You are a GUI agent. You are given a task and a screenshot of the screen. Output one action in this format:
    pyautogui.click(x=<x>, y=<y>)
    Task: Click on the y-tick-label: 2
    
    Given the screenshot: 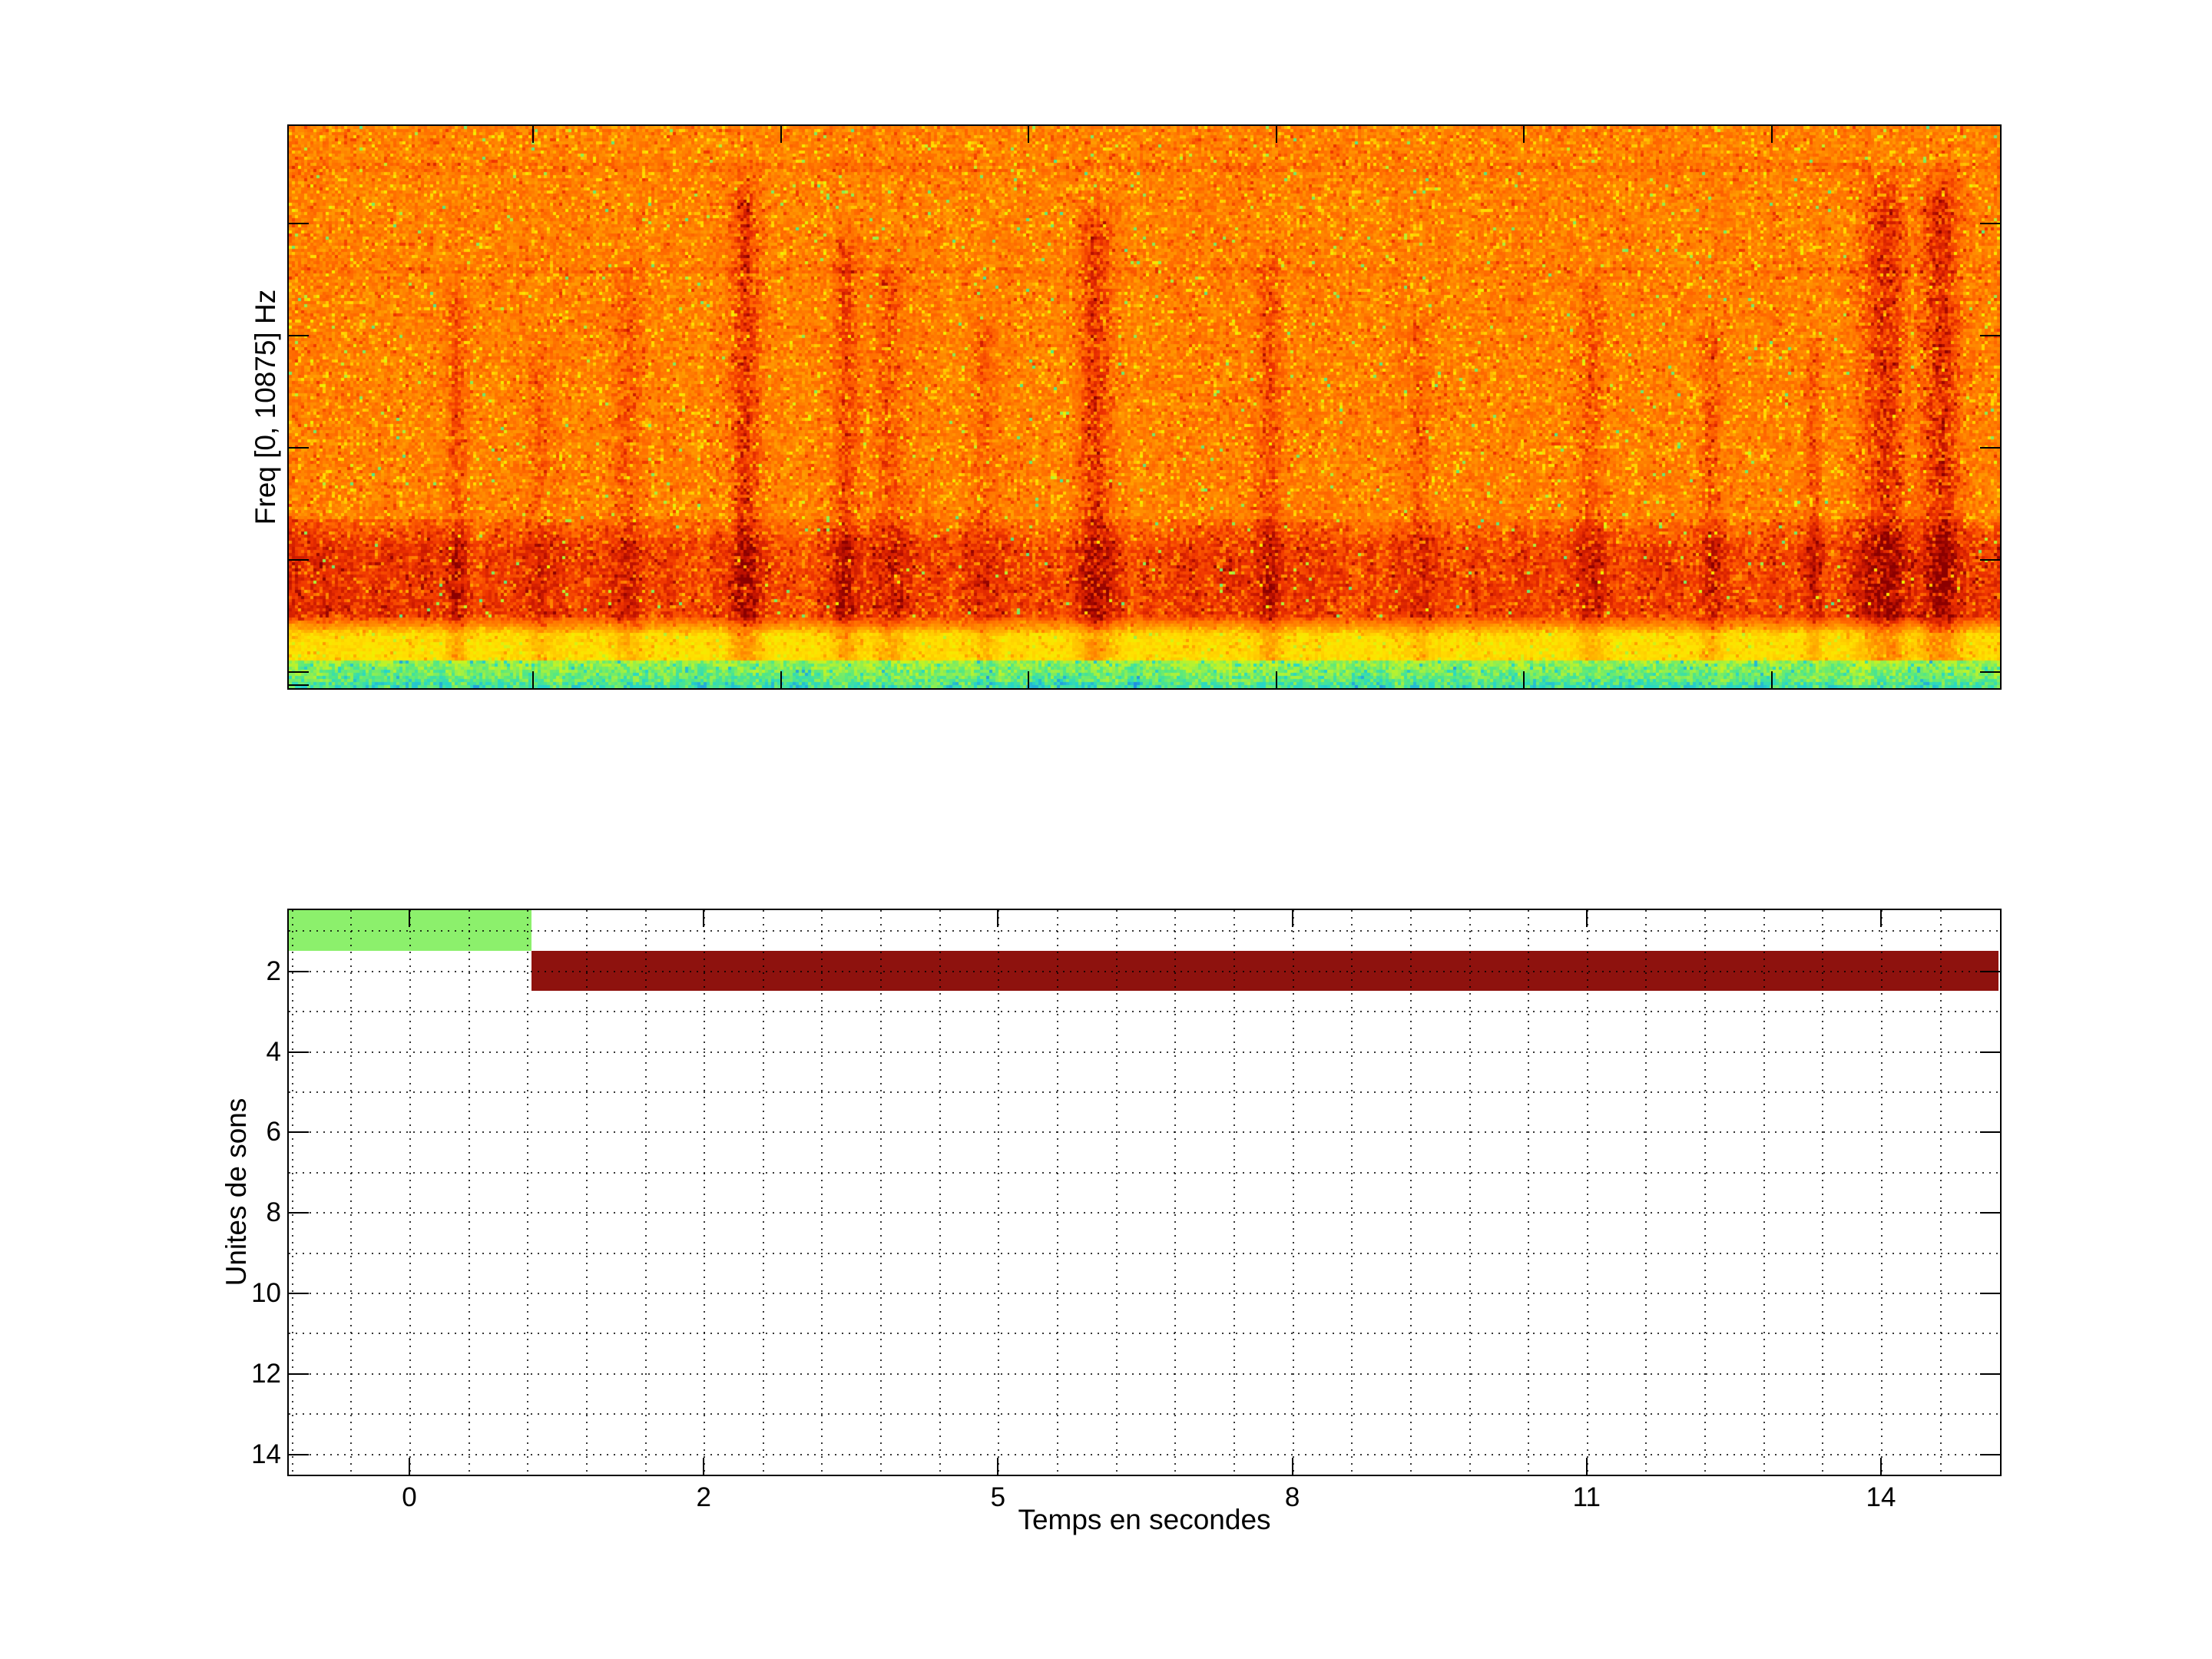 What is the action you would take?
    pyautogui.click(x=273, y=971)
    